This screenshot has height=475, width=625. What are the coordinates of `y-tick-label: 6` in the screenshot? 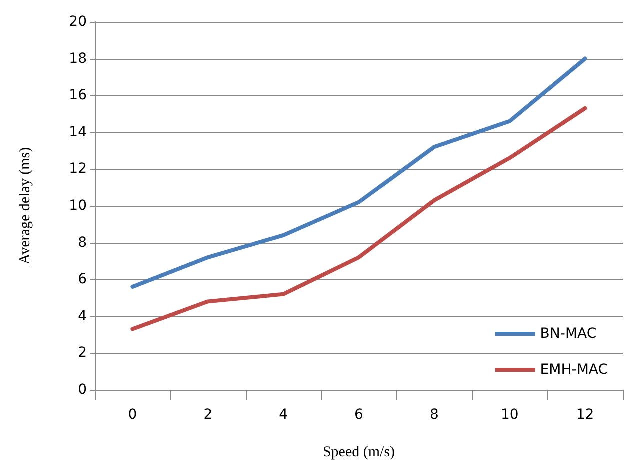 It's located at (83, 280).